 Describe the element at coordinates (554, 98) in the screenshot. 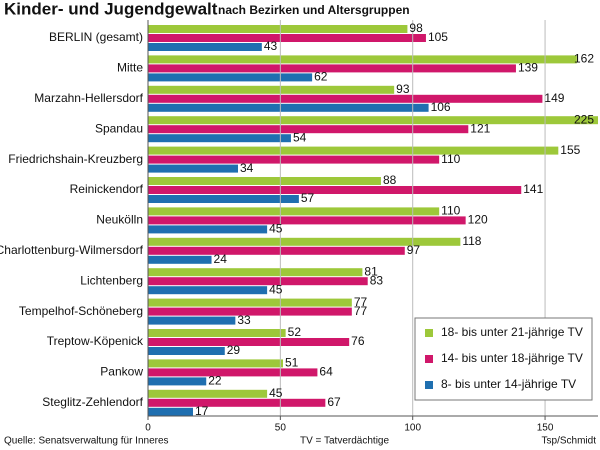

I see `value-label: 149` at that location.